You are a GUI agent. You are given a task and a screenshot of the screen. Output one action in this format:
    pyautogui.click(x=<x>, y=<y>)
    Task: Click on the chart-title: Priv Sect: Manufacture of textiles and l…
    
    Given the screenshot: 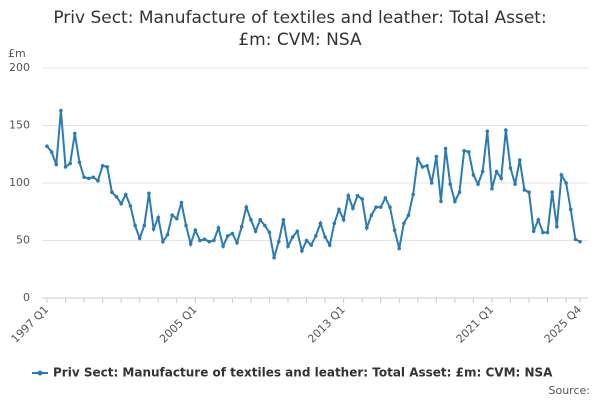 What is the action you would take?
    pyautogui.click(x=299, y=29)
    